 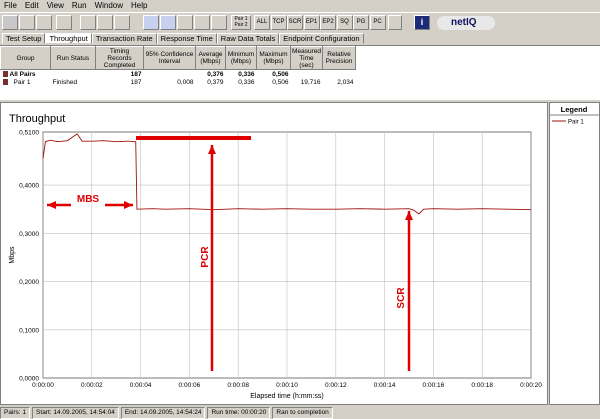 I want to click on x-axis-label: Elapsed time (h:mm:ss), so click(x=287, y=396).